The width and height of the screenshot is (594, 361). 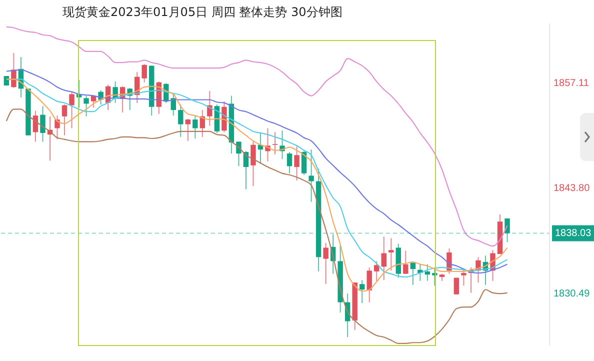 What do you see at coordinates (573, 234) in the screenshot?
I see `ref-line-label: 1838.03` at bounding box center [573, 234].